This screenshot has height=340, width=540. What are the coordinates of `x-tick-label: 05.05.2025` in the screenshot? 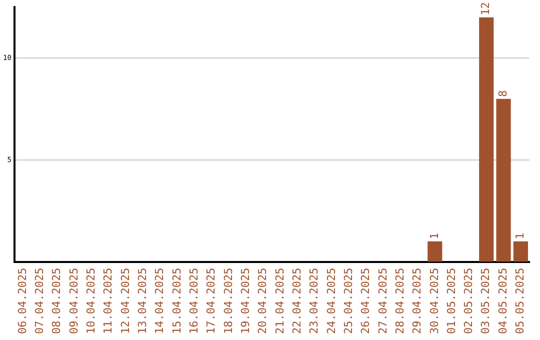 It's located at (520, 301).